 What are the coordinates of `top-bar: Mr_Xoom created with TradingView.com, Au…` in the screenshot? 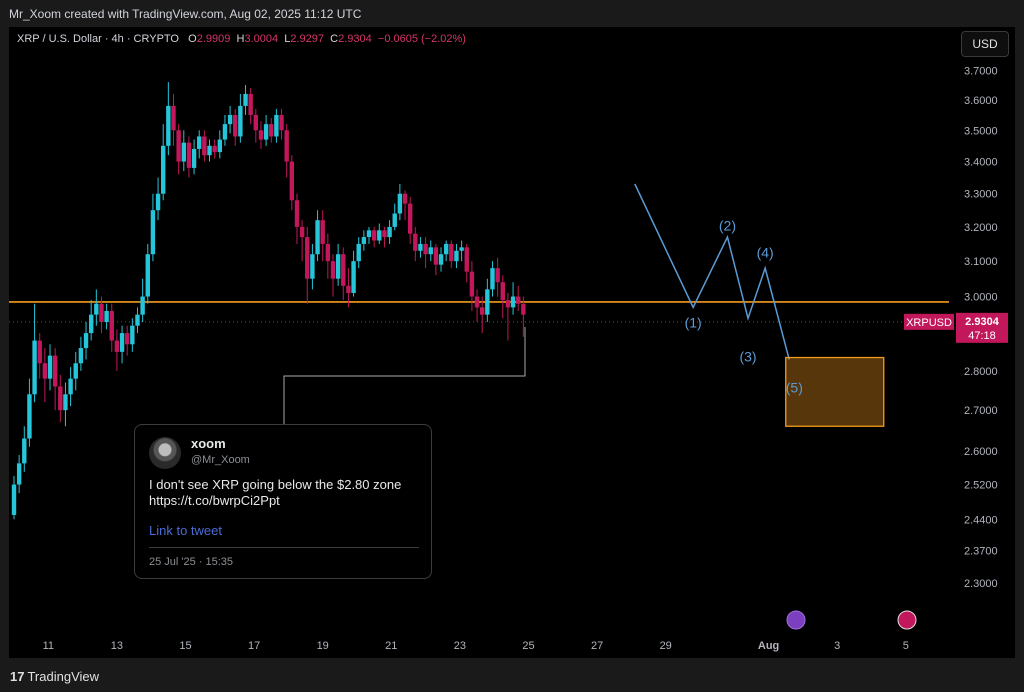 It's located at (512, 14).